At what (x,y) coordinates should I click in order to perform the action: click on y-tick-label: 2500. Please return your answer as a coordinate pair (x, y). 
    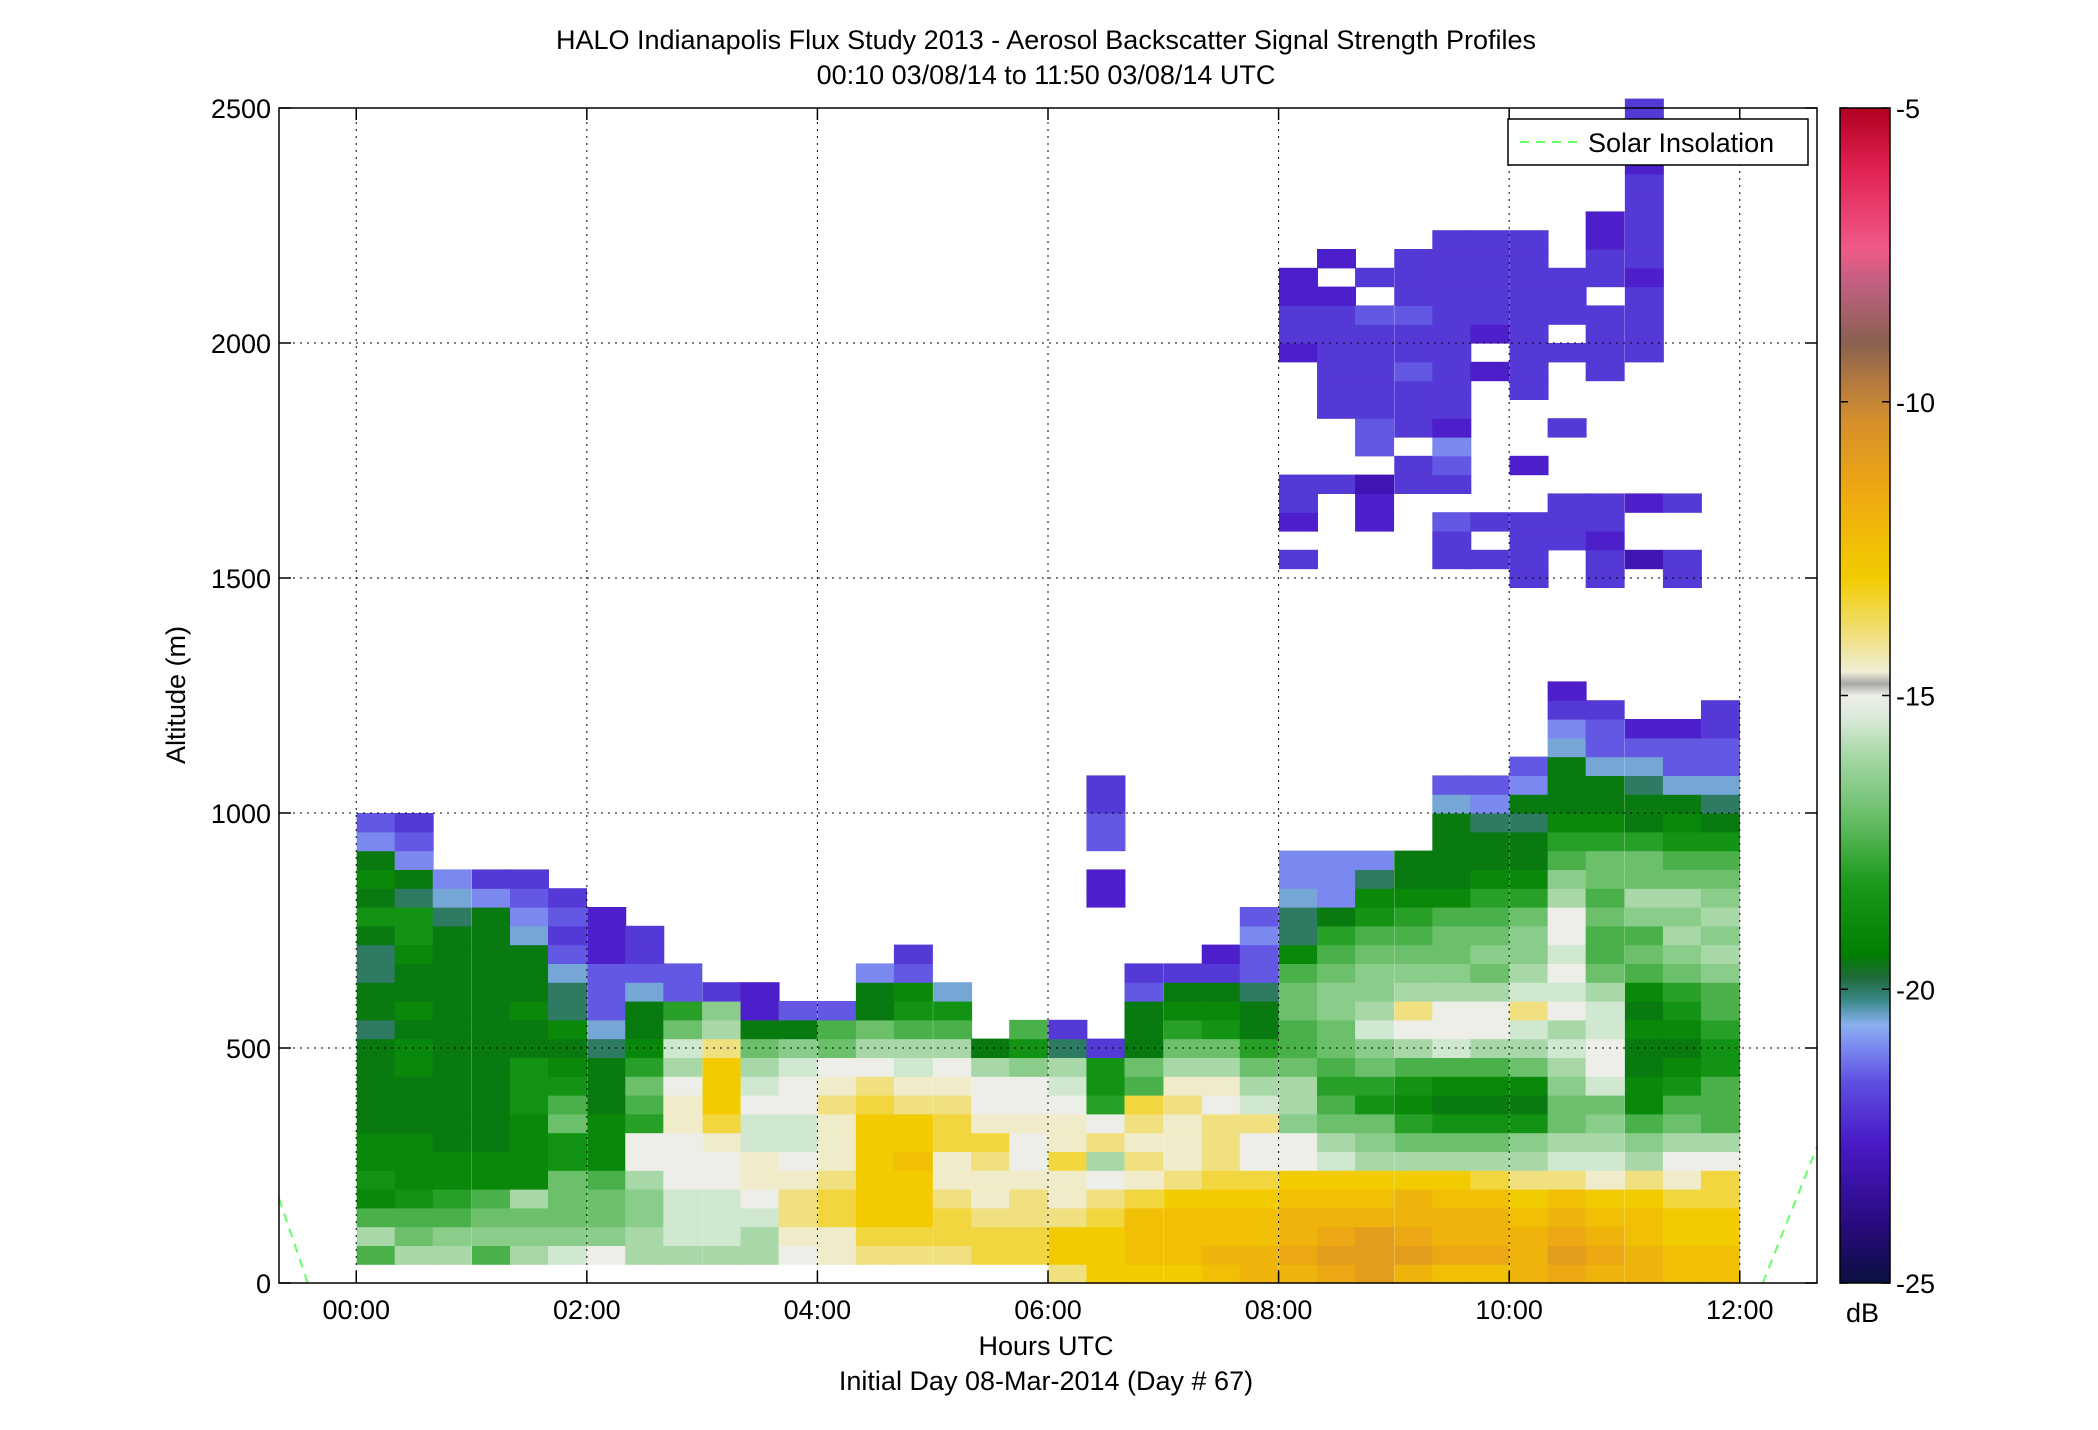
    Looking at the image, I should click on (241, 109).